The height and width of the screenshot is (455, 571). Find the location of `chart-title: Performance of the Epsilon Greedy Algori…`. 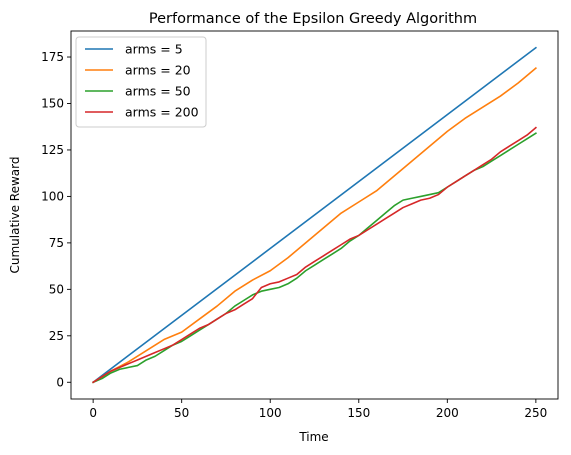

chart-title: Performance of the Epsilon Greedy Algori… is located at coordinates (313, 19).